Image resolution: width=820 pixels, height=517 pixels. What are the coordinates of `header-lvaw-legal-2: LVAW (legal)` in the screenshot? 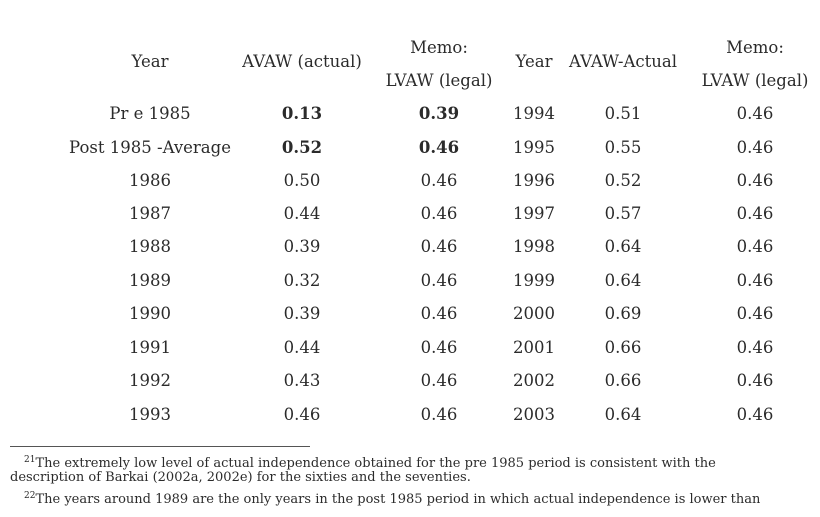 It's located at (755, 80).